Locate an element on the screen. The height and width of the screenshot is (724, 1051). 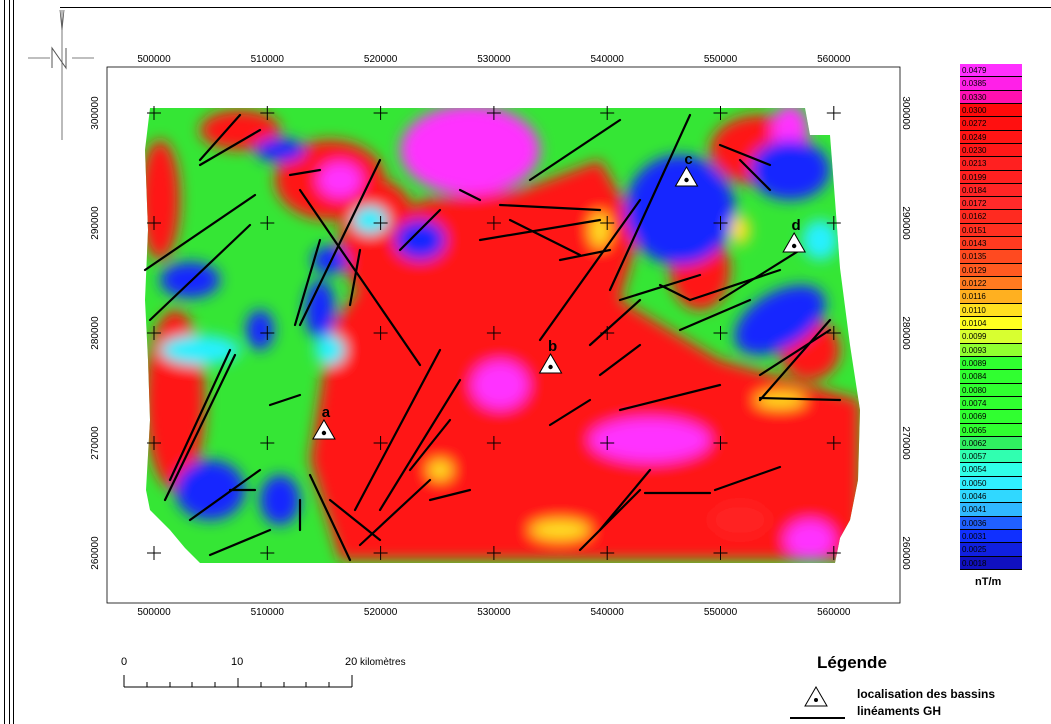
color-scale-value: 0.0084 is located at coordinates (974, 377).